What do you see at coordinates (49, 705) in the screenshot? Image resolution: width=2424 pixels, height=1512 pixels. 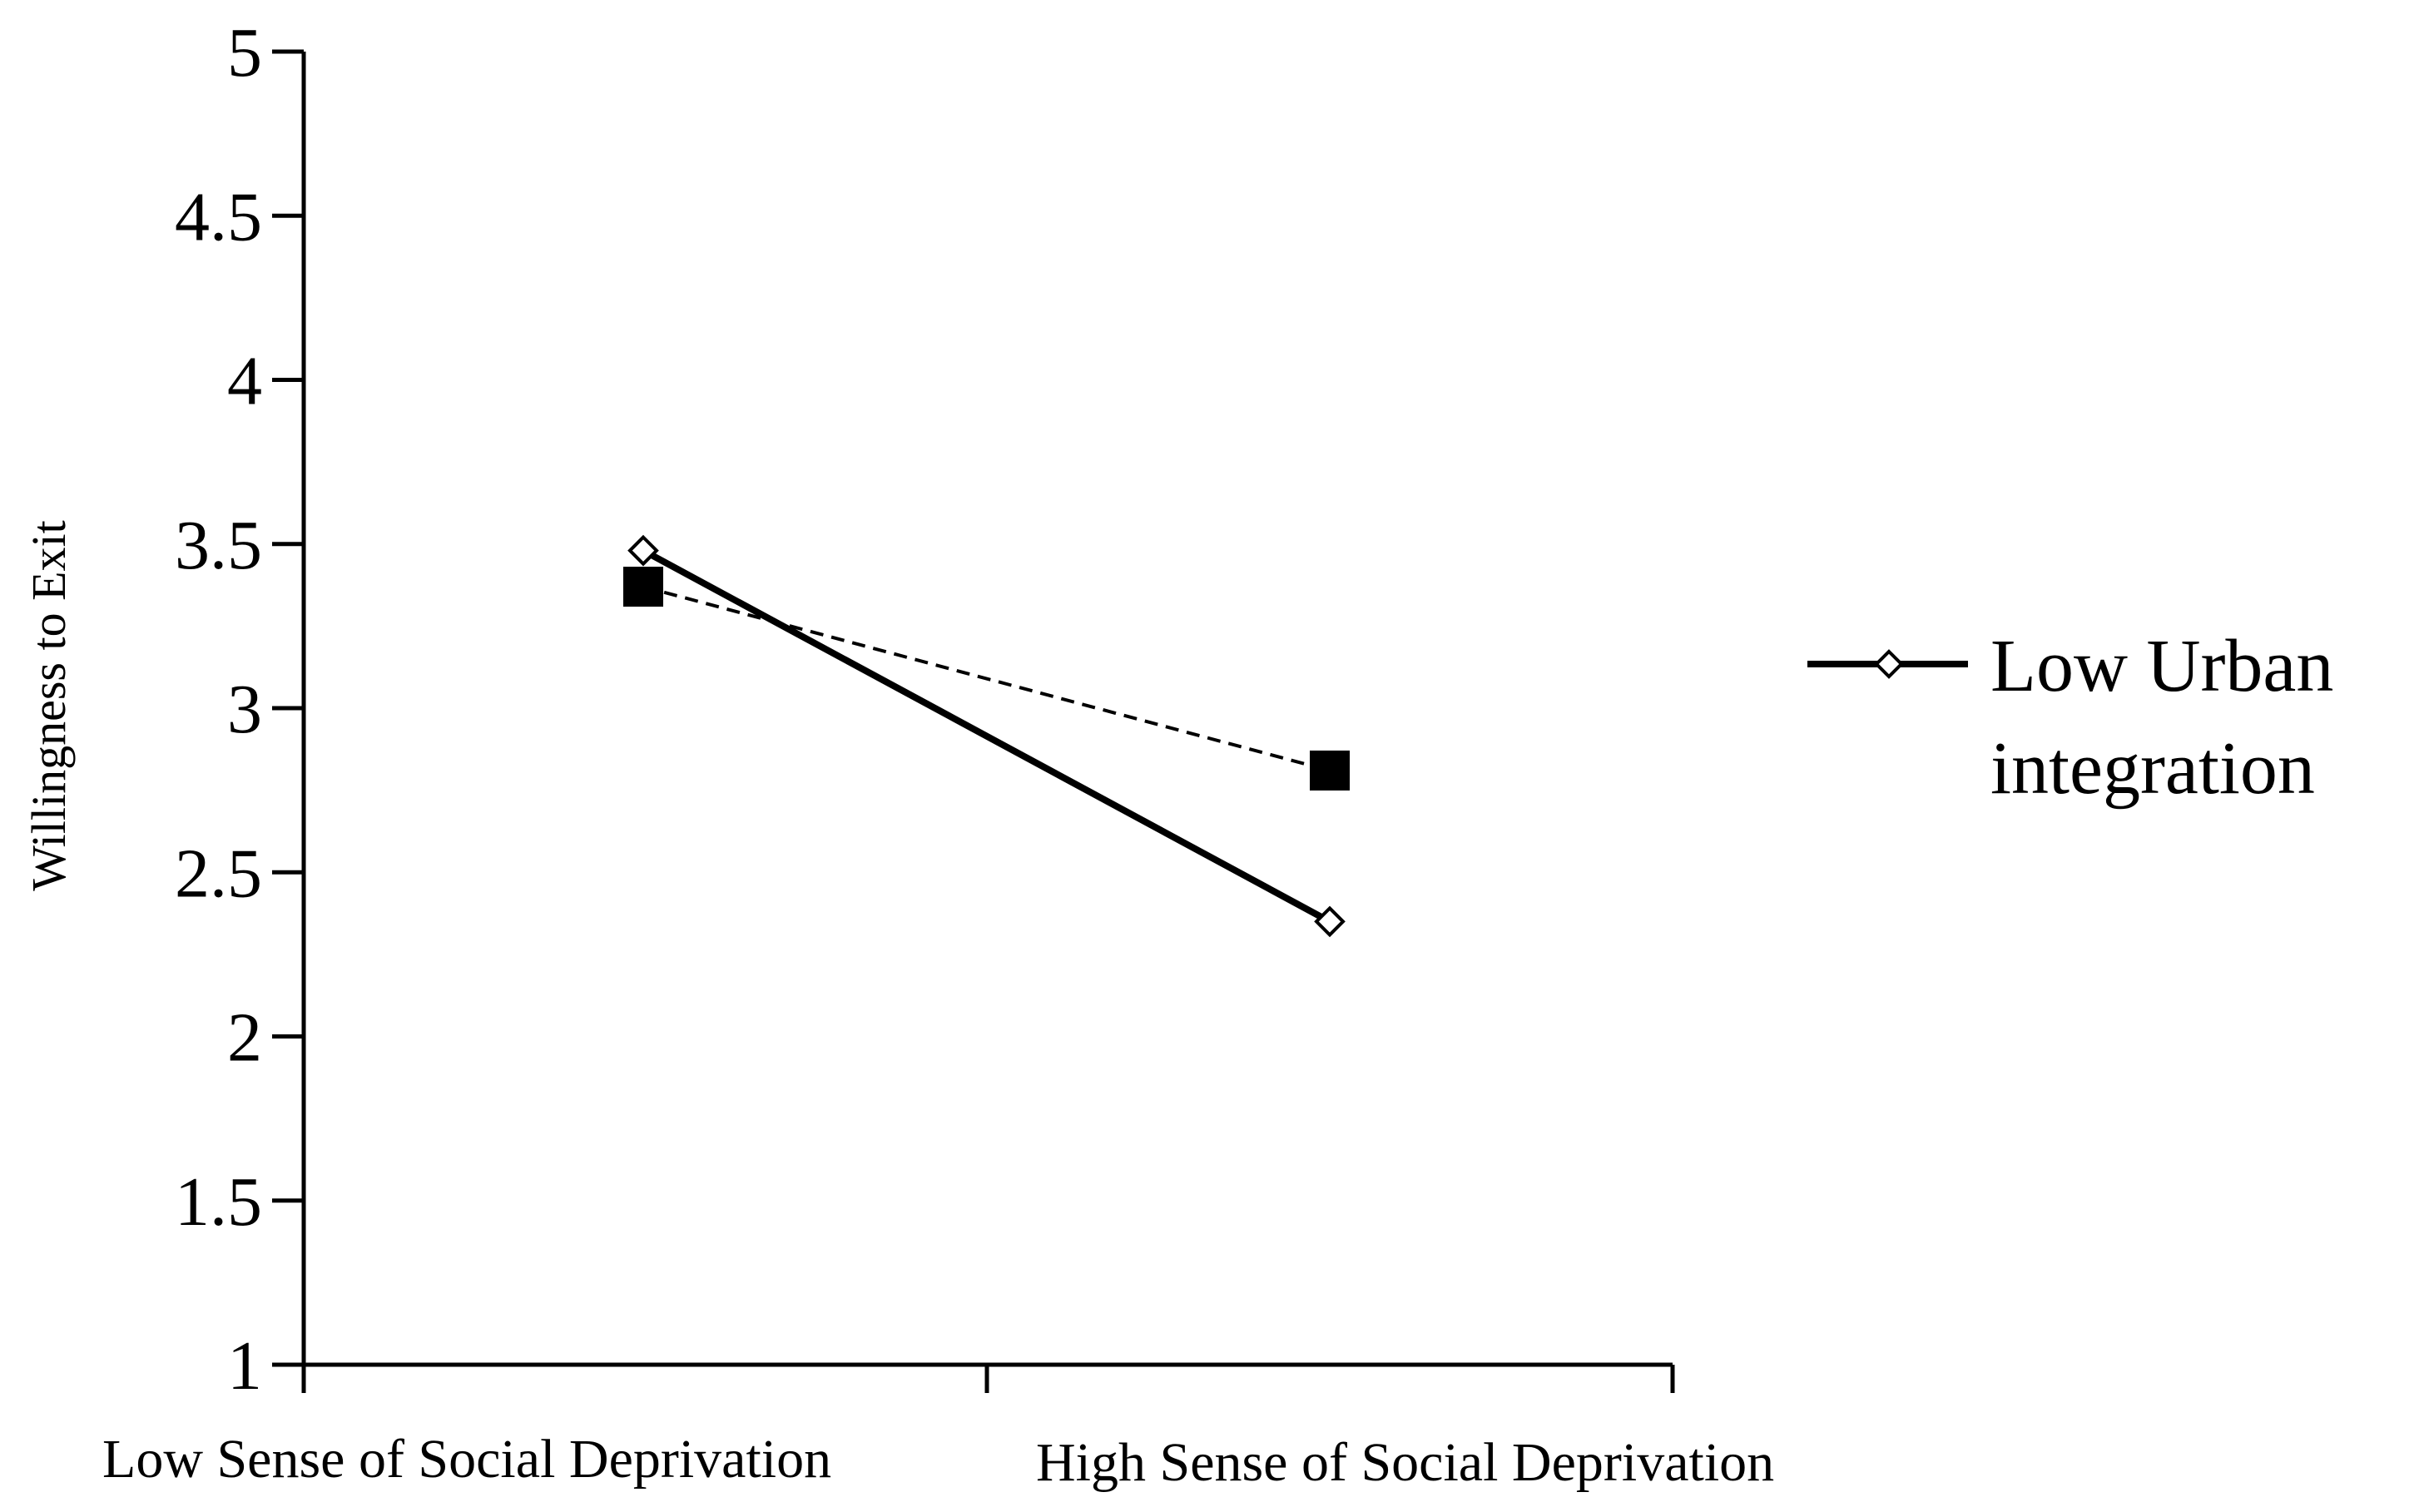 I see `y-axis-title: Willingness to Exit` at bounding box center [49, 705].